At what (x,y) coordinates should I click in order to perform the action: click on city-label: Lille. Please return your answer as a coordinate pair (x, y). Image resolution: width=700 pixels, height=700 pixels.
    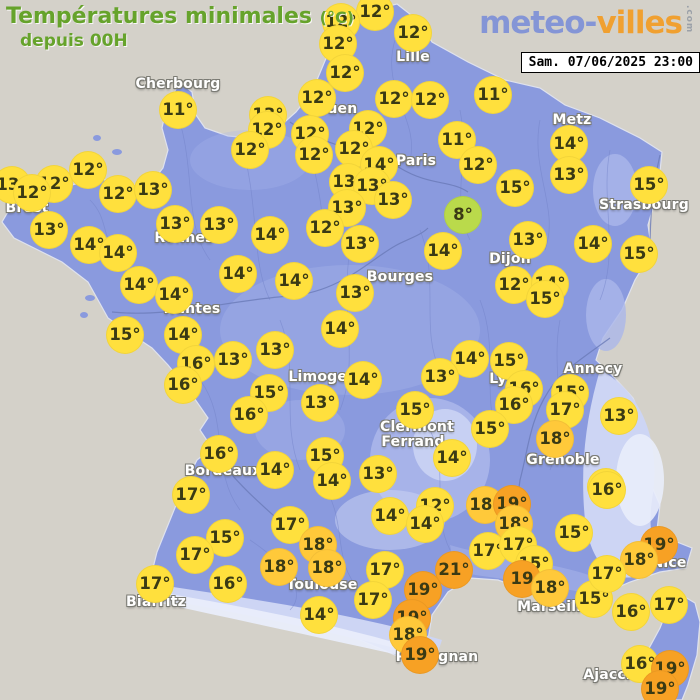
    Looking at the image, I should click on (413, 57).